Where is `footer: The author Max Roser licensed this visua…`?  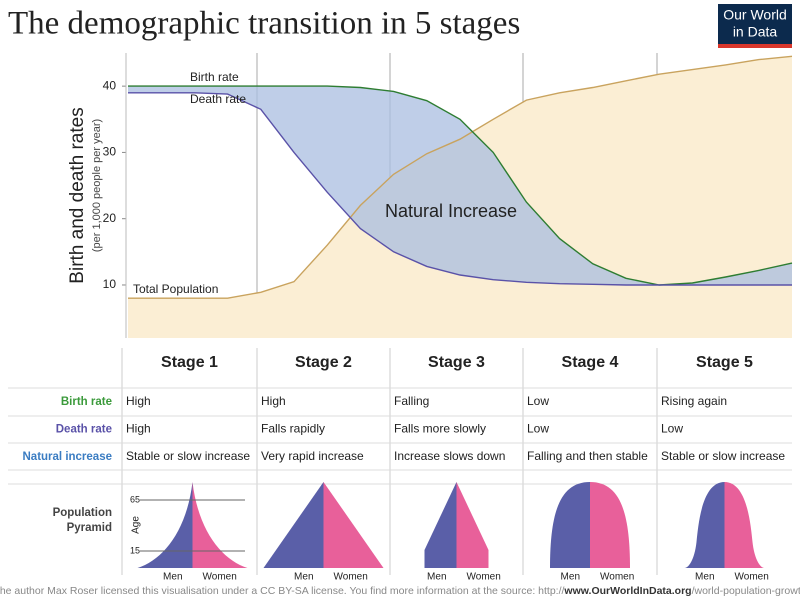
footer: The author Max Roser licensed this visua… is located at coordinates (400, 591).